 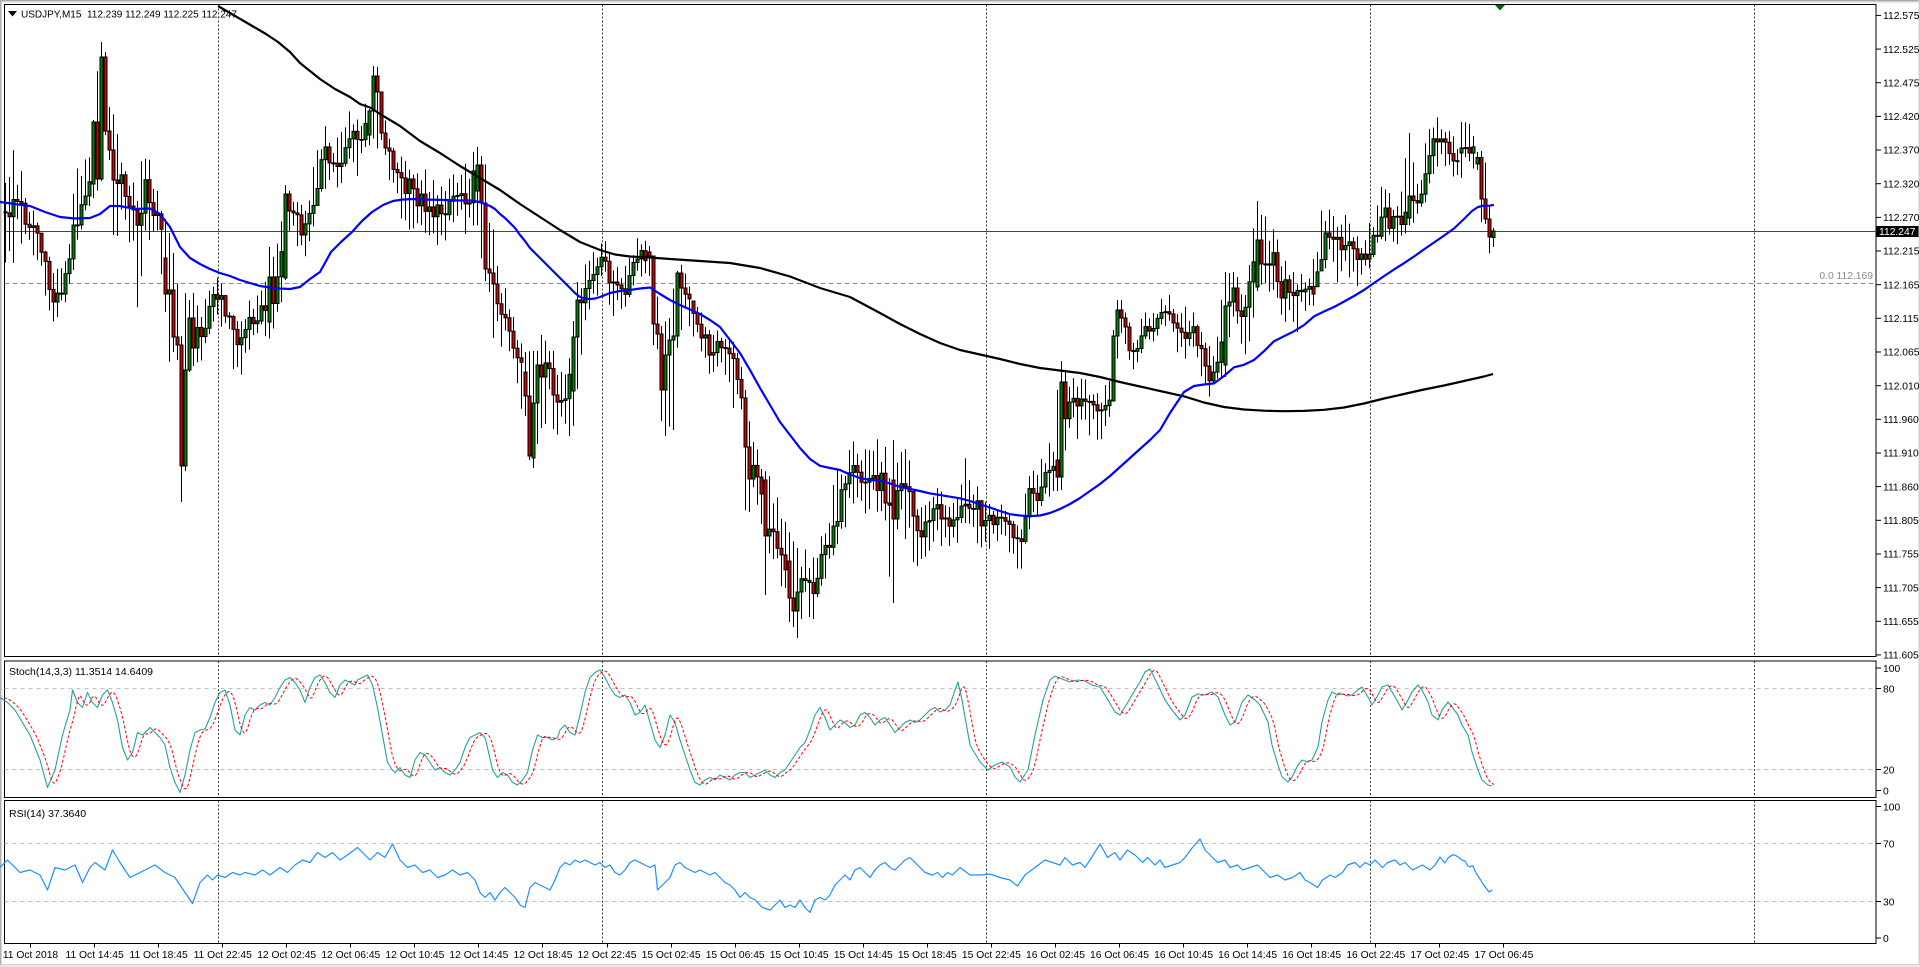 I want to click on svg-text: 80, so click(x=1889, y=690).